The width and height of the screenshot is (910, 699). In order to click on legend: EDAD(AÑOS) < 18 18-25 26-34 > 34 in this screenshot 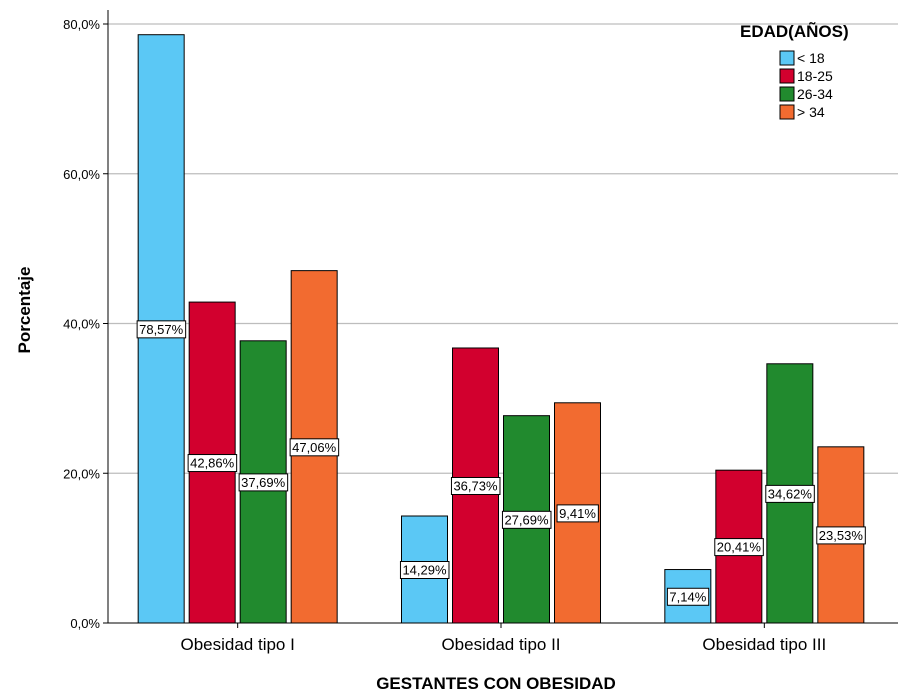, I will do `click(794, 70)`.